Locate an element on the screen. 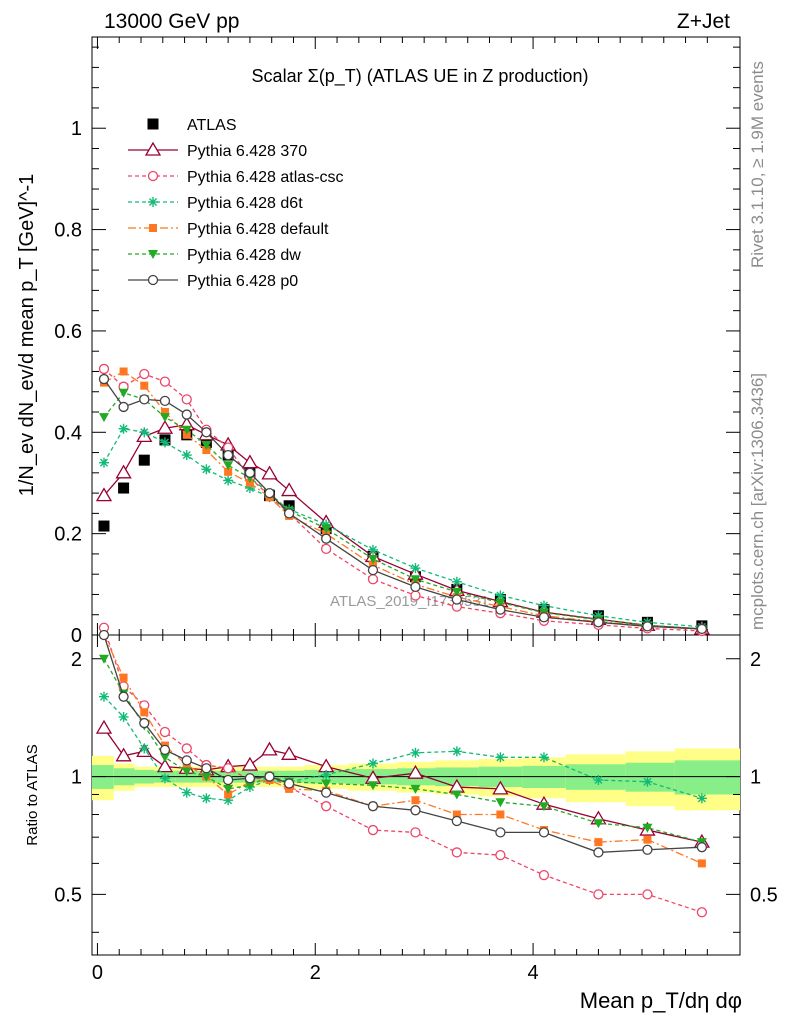  band-green is located at coordinates (707, 777).